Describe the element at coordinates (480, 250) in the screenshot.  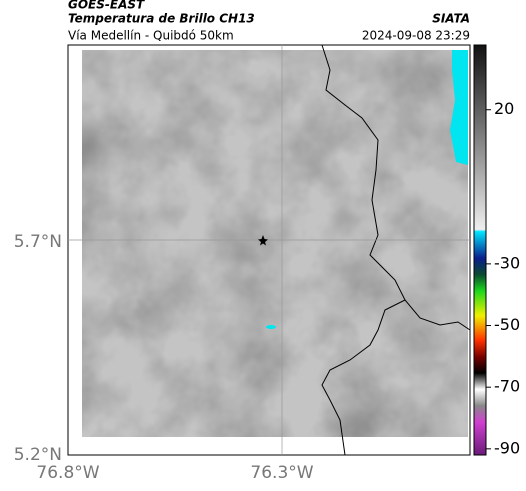
I see `colorbar` at that location.